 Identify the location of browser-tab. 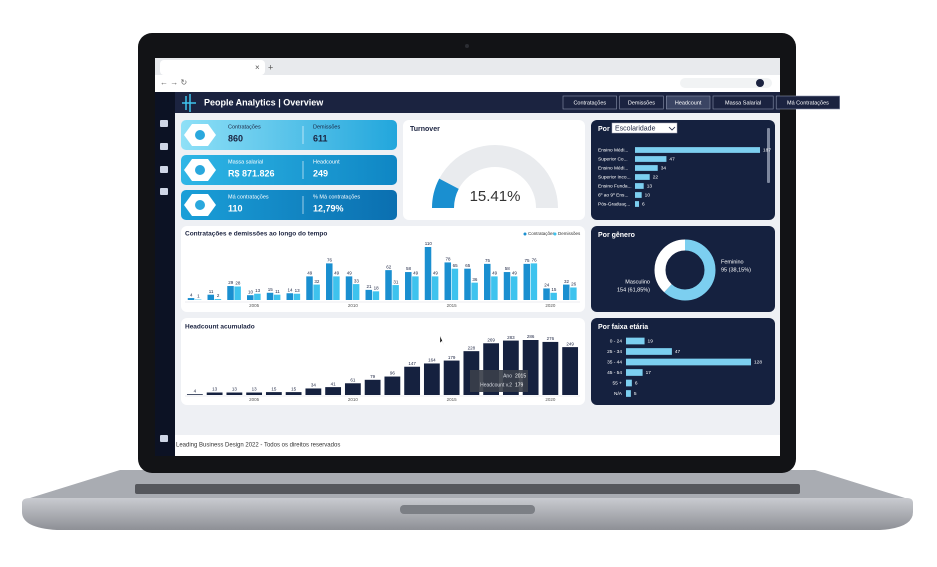
(212, 67).